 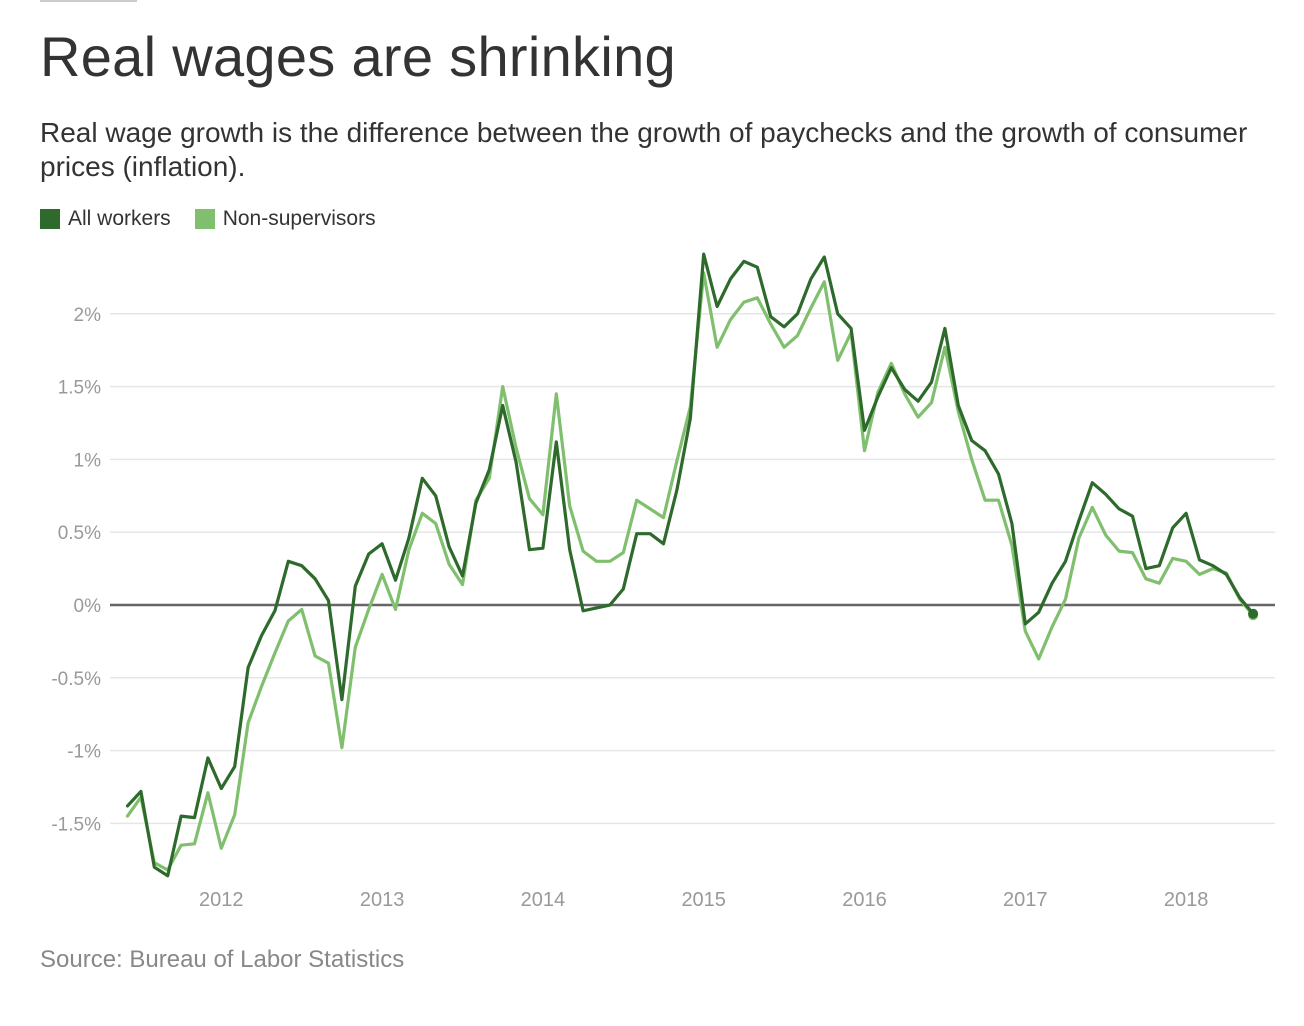 What do you see at coordinates (382, 900) in the screenshot?
I see `x-tick-label: 2013` at bounding box center [382, 900].